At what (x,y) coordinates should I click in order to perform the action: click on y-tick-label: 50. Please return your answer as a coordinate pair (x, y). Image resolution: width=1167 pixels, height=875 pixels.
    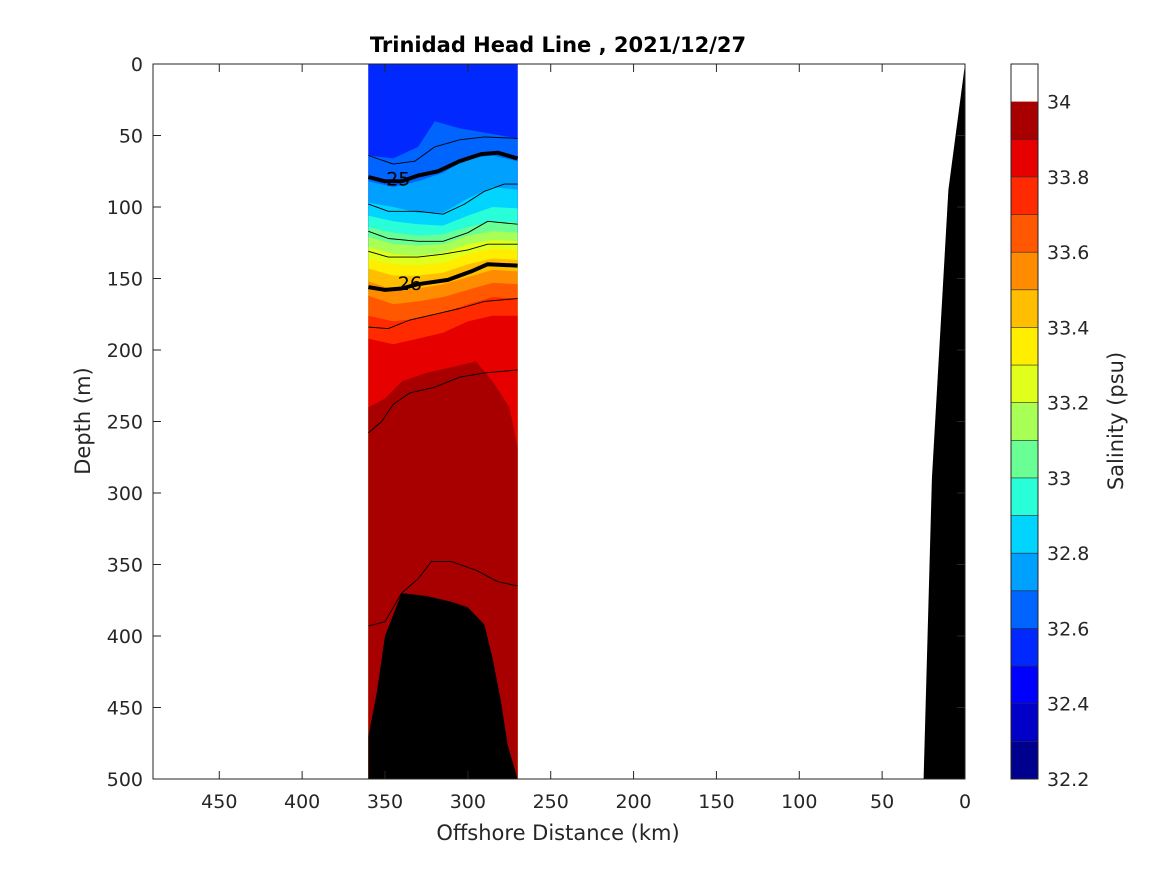
    Looking at the image, I should click on (131, 137).